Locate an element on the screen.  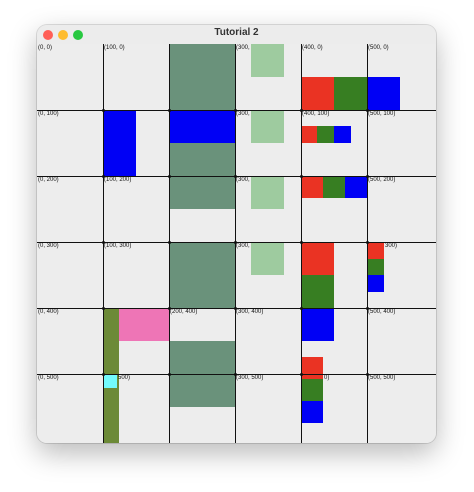
coord-label: 500) is located at coordinates (124, 378).